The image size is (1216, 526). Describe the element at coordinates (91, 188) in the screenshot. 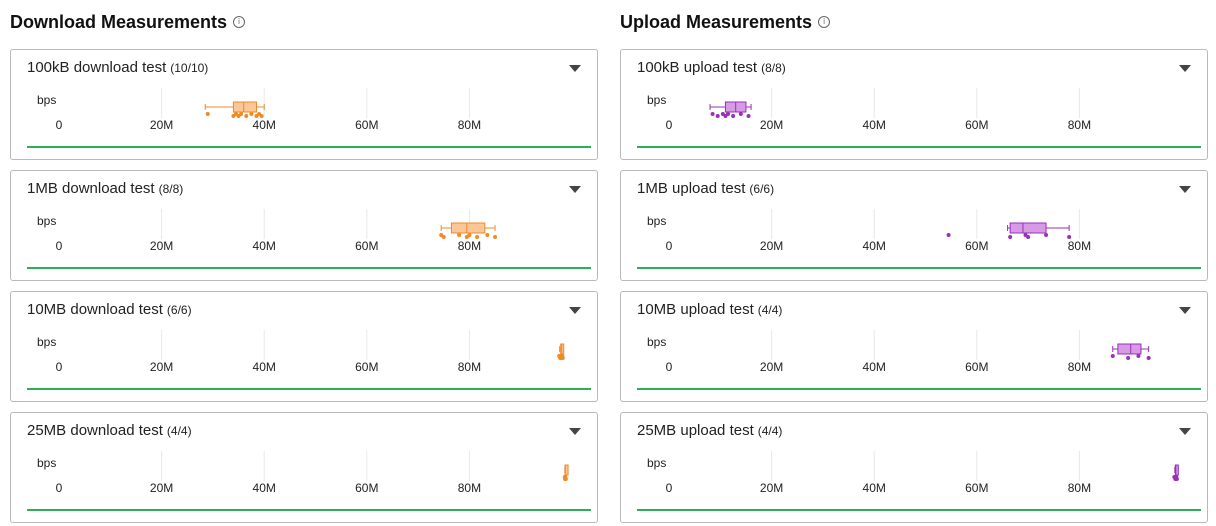

I see `test-label: 1MB download test` at that location.